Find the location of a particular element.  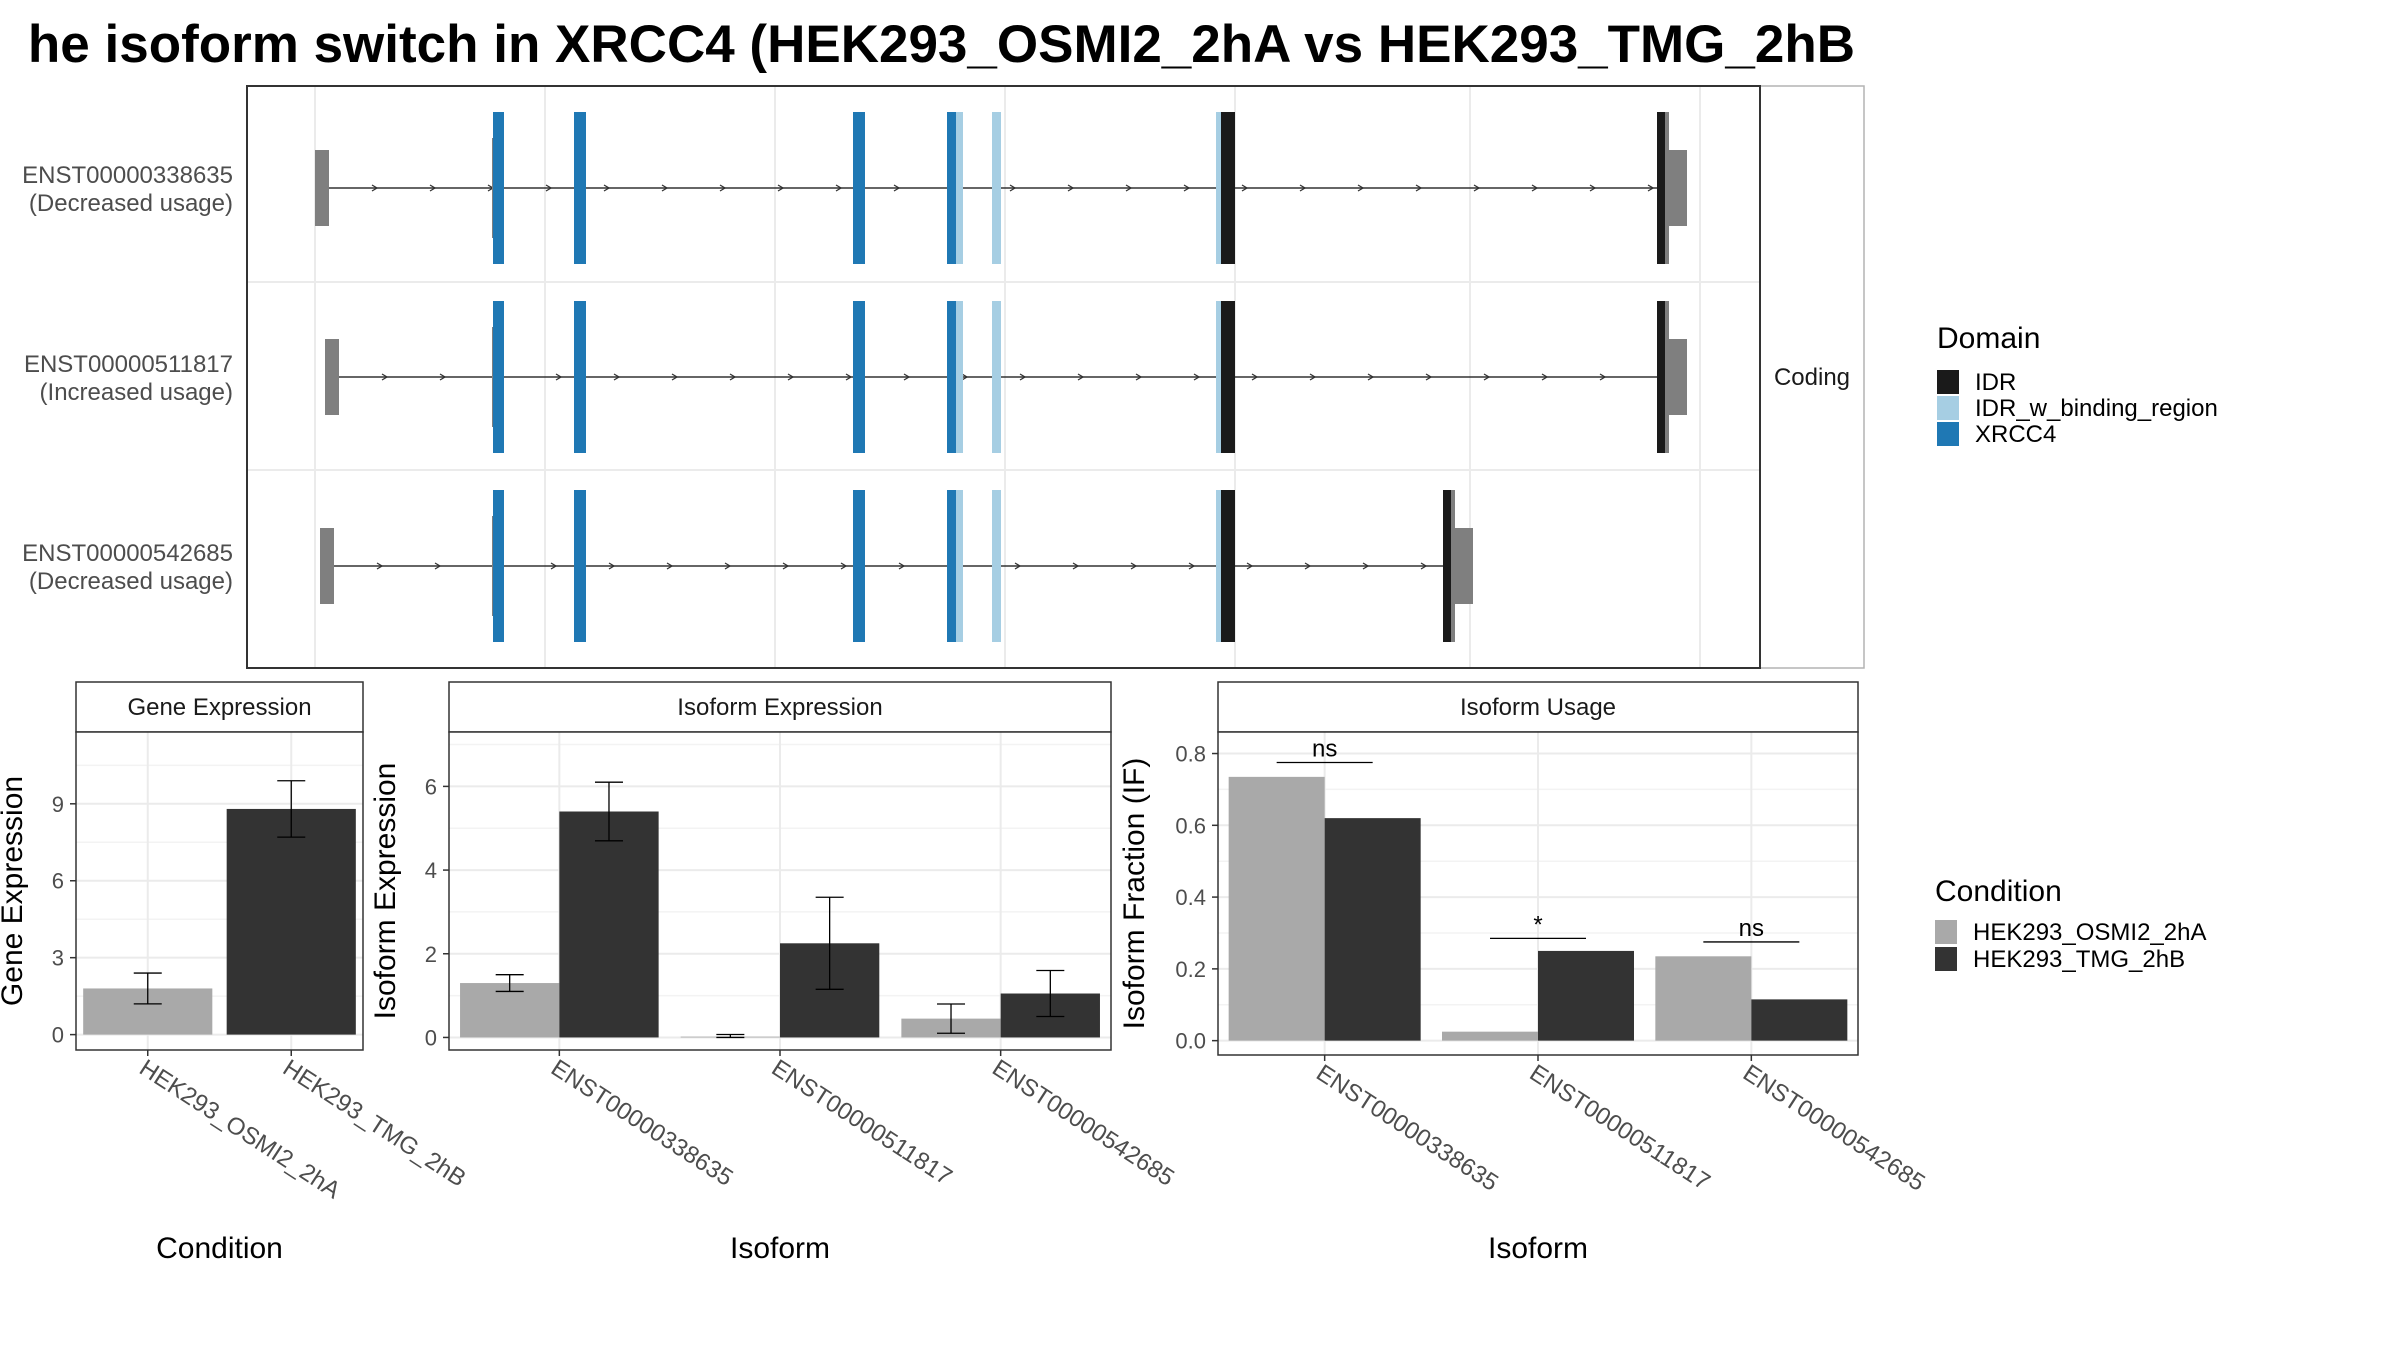

condition-legend-label: HEK293_TMG_2hB is located at coordinates (2079, 959).